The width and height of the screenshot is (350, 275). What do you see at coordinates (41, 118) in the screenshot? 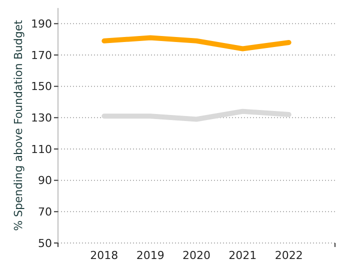
I see `y-tick-label: 130` at bounding box center [41, 118].